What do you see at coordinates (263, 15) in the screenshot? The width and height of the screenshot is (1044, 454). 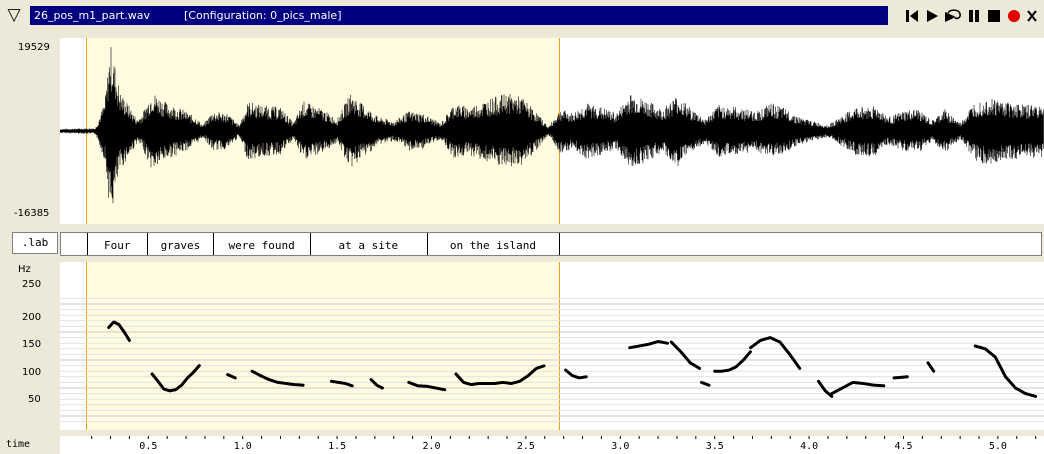 I see `configuration-label: [Configuration: 0_pics_male]` at bounding box center [263, 15].